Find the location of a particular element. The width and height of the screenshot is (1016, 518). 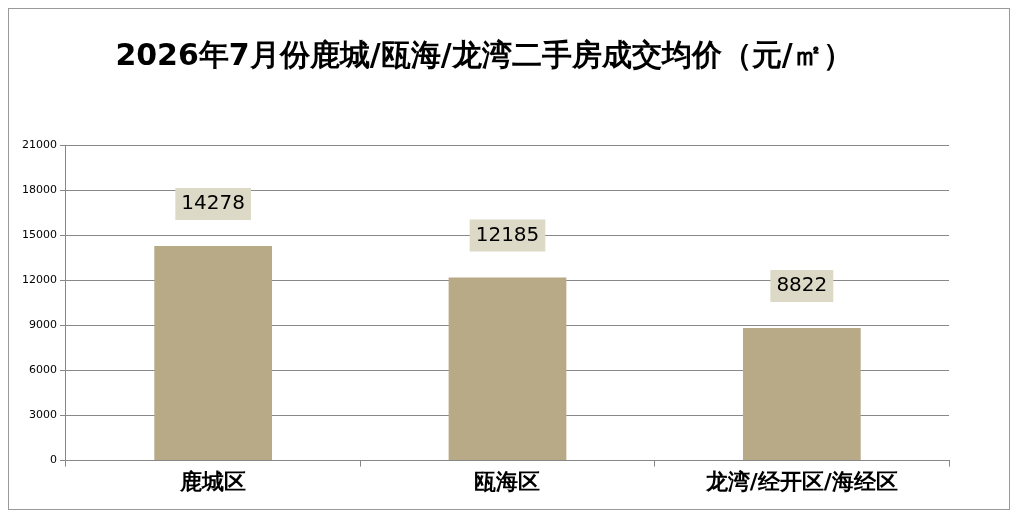

chart-title: 2026年7月份鹿城/瓯海/龙湾二手房成交均价（元/㎡） is located at coordinates (484, 54).